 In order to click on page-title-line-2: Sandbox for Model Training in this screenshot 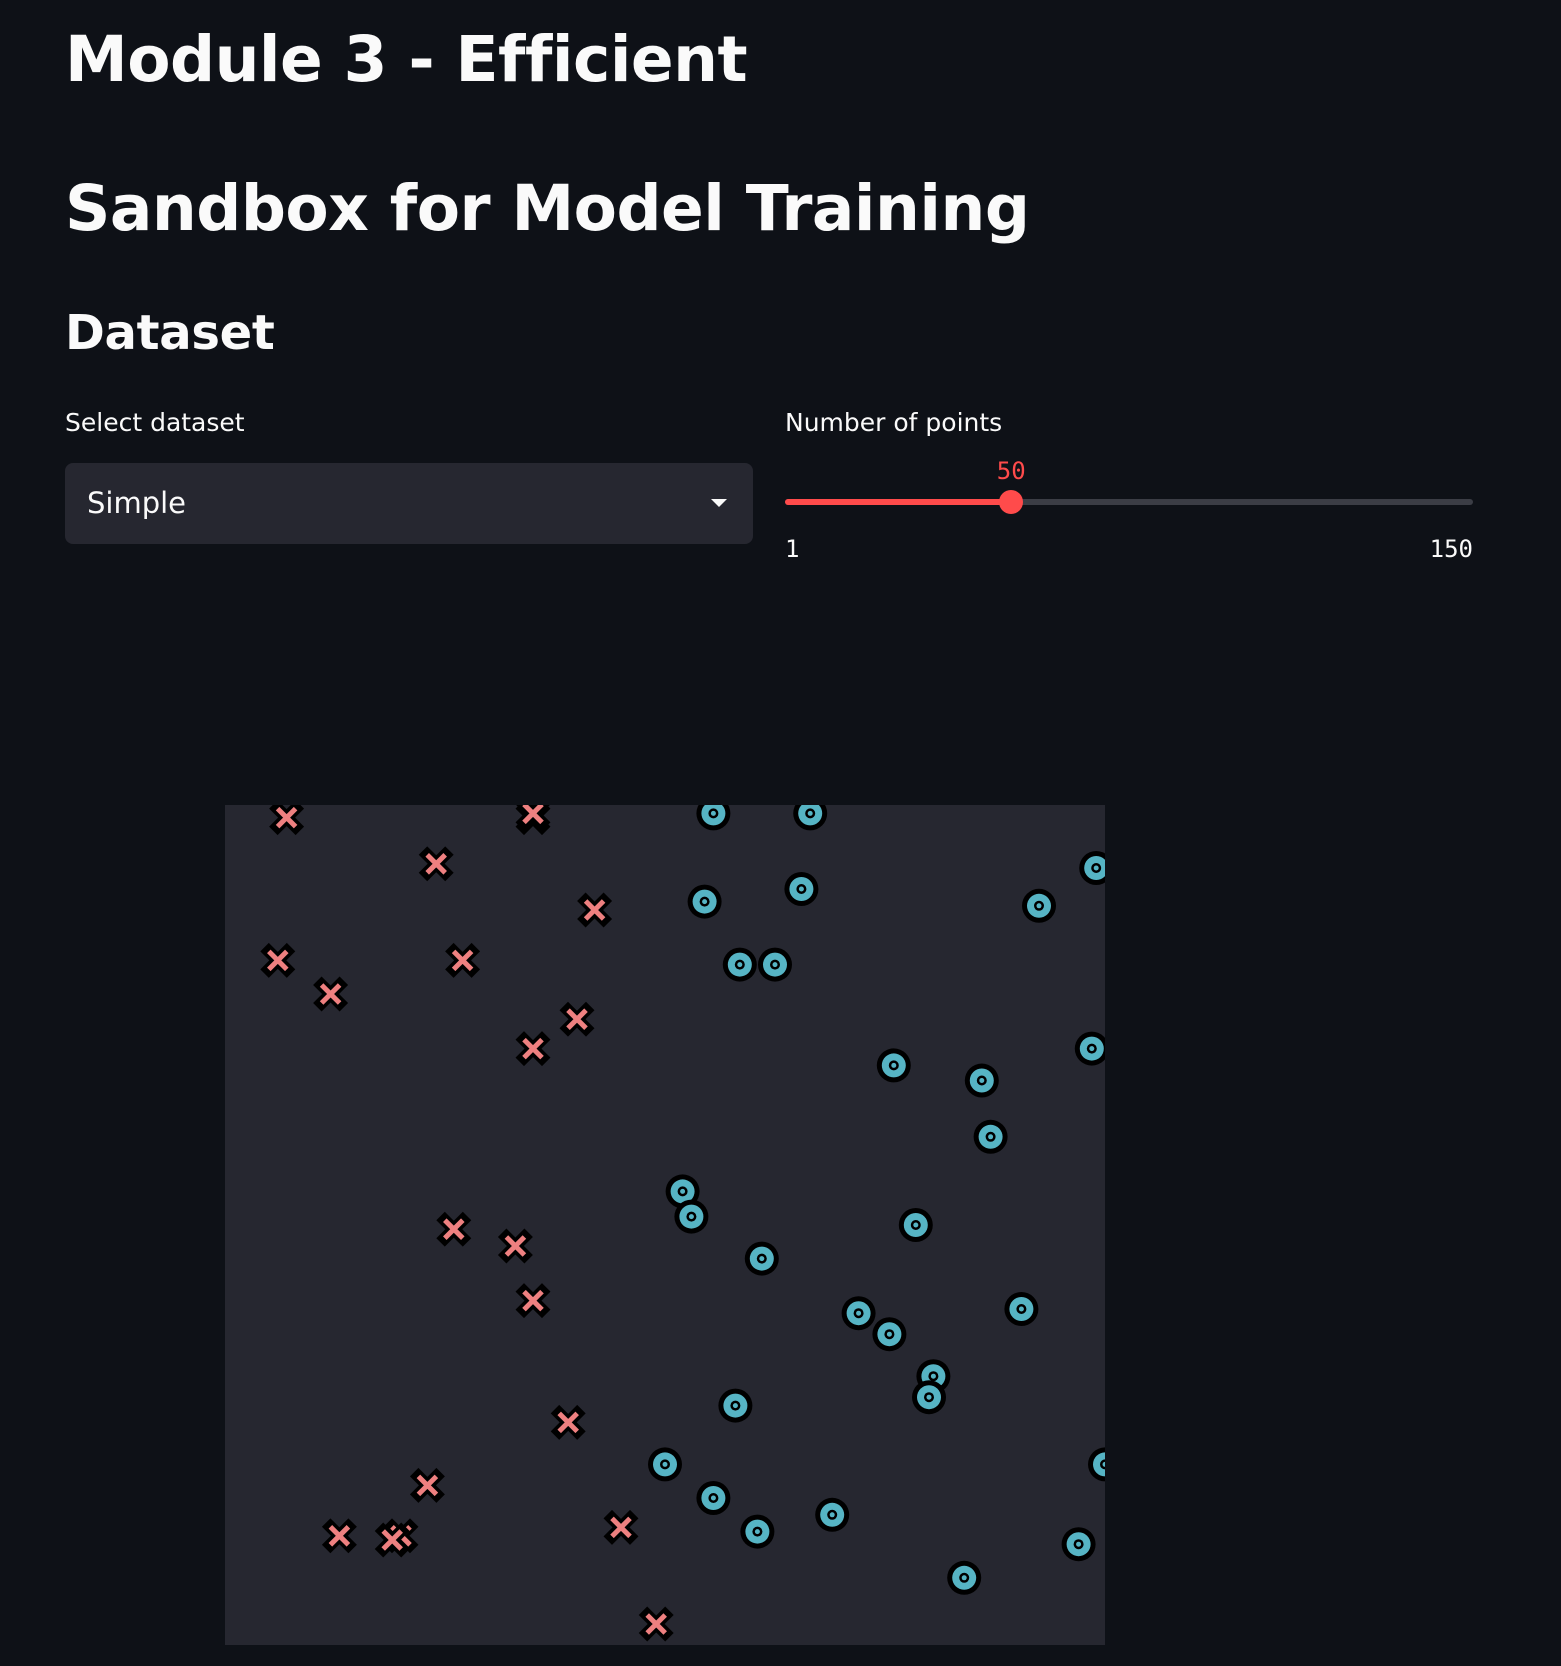, I will do `click(547, 208)`.